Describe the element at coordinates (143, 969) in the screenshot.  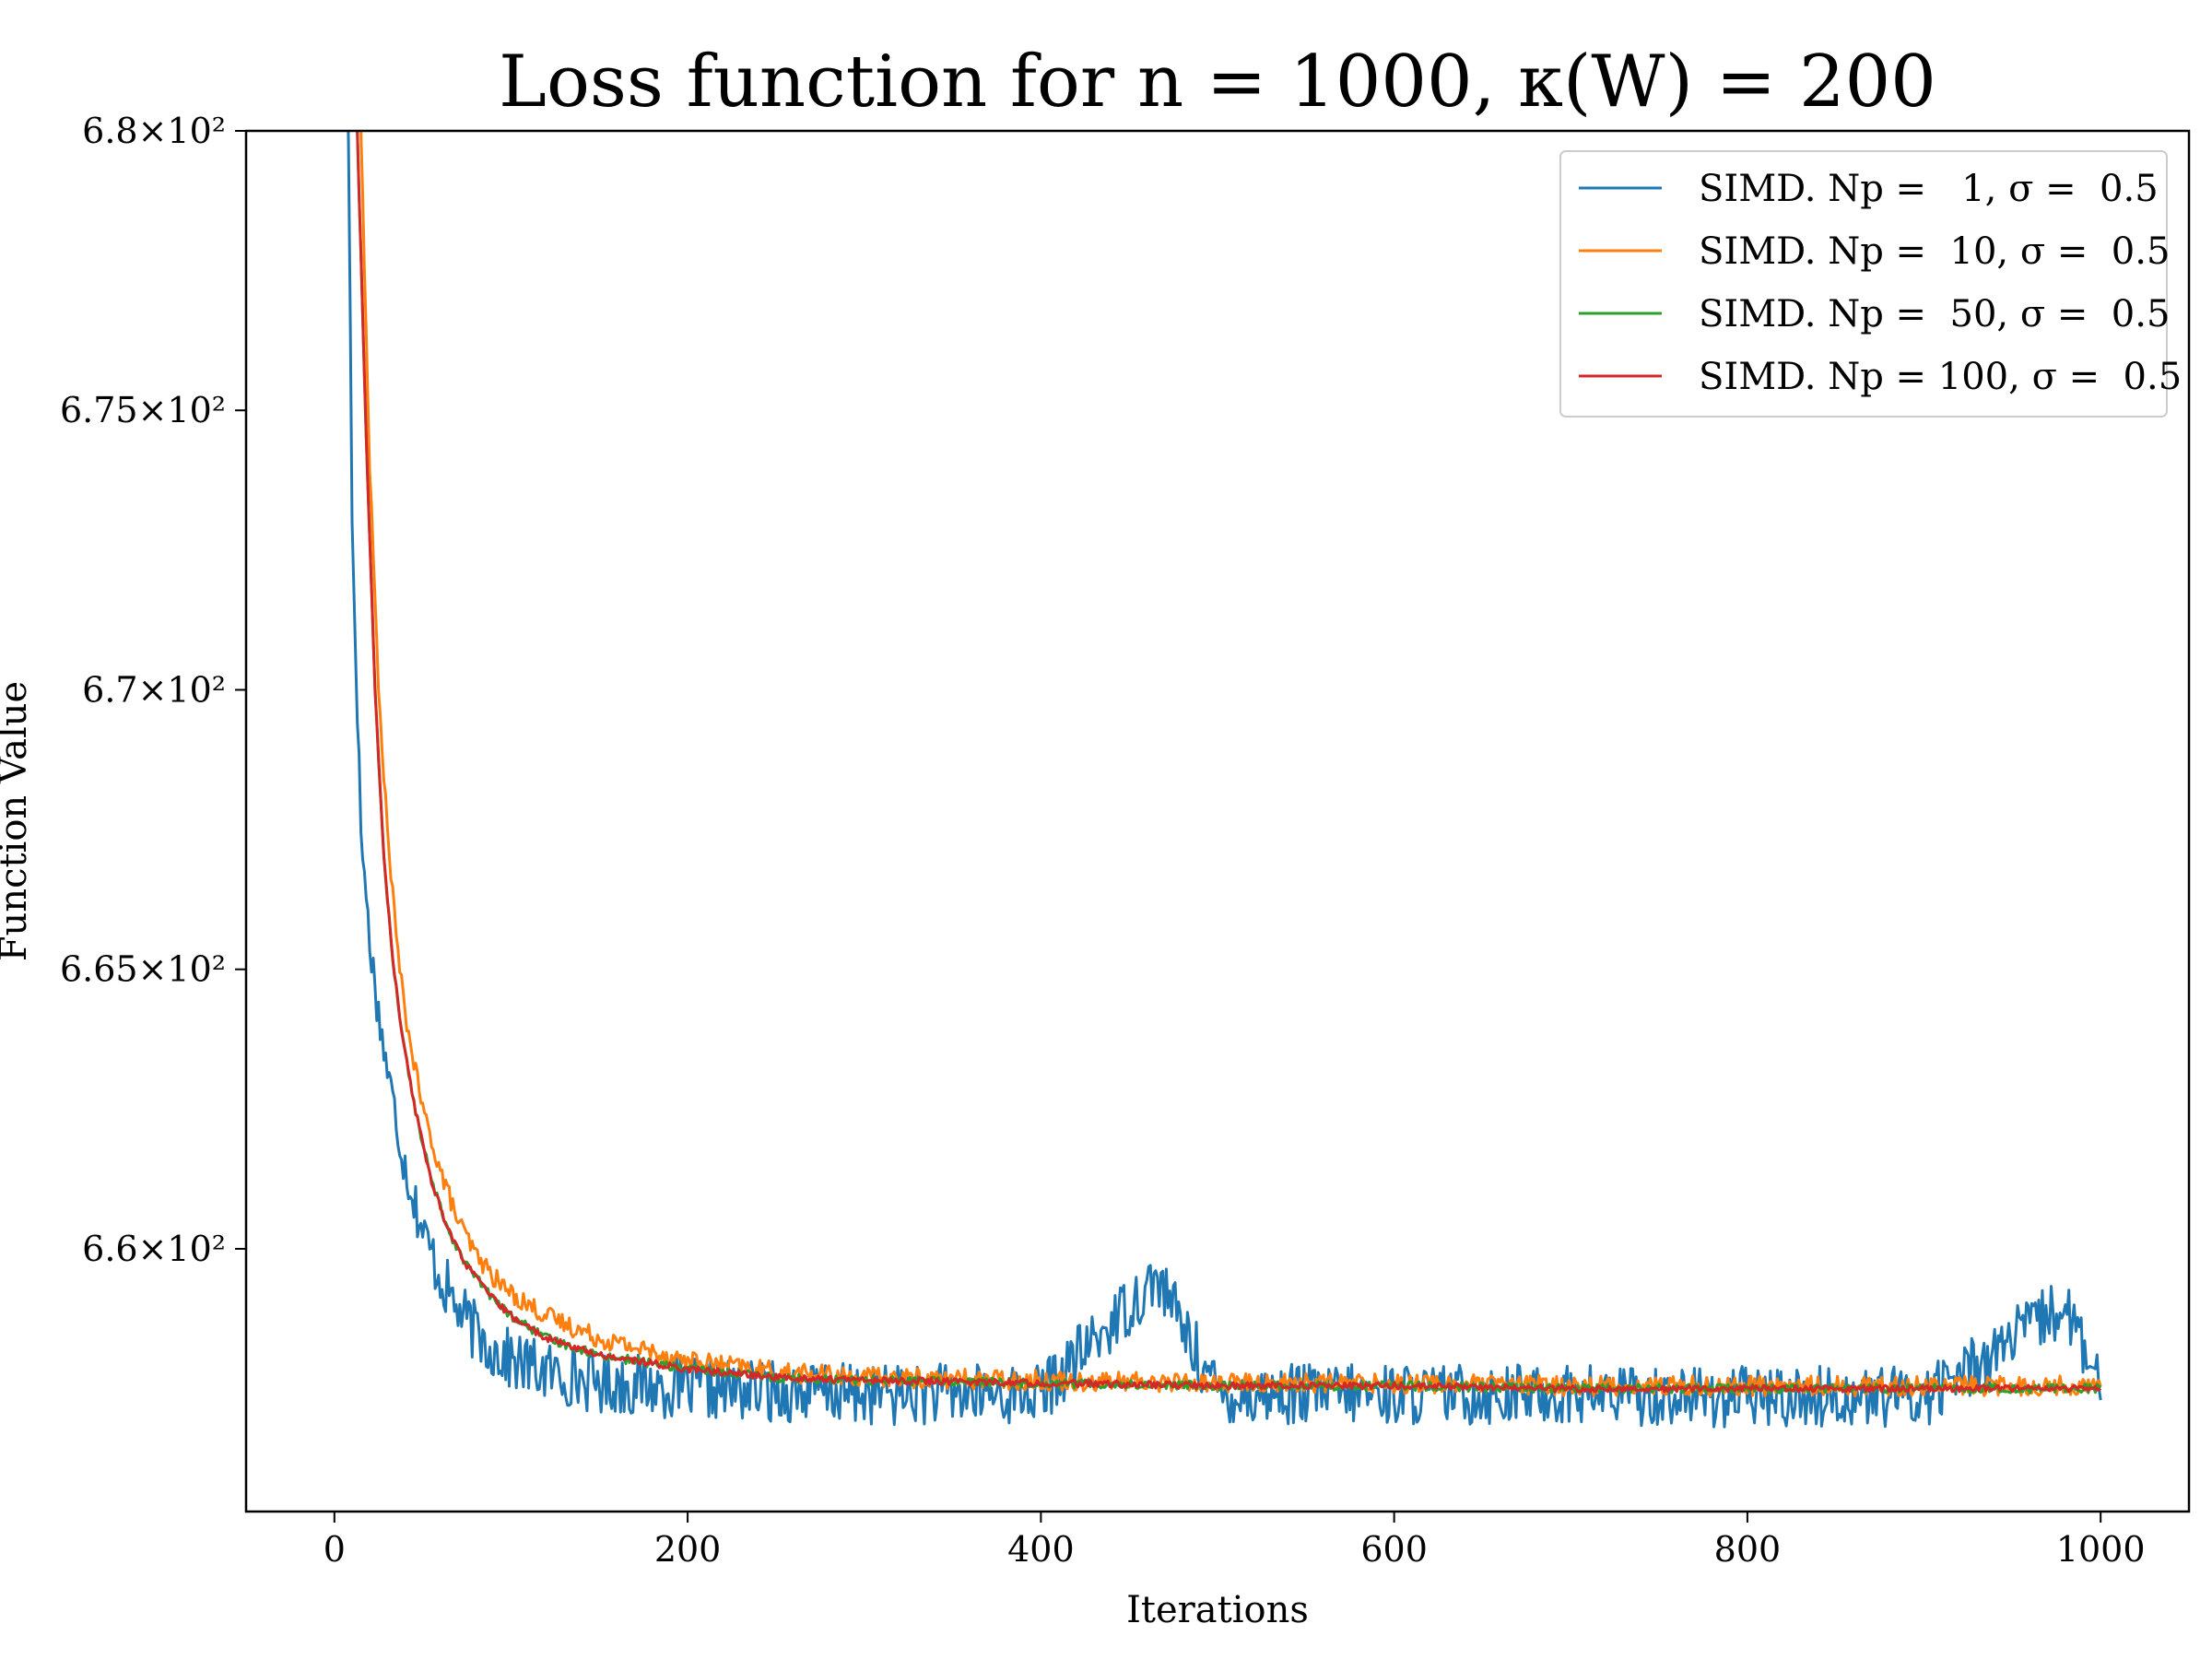
I see `y-tick-label: 6.65×10²` at that location.